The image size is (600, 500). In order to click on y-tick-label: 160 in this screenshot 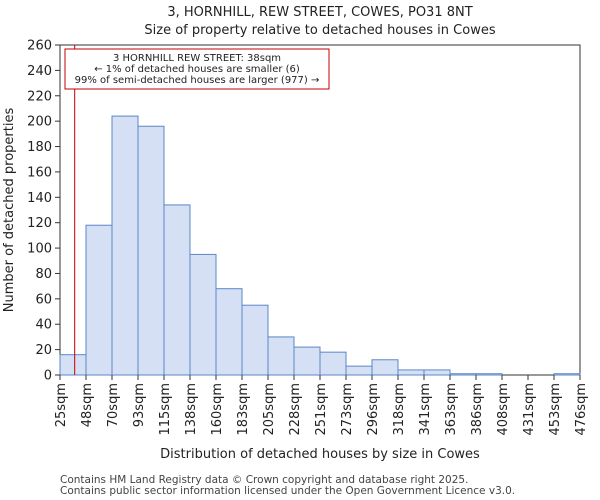, I will do `click(39, 172)`.